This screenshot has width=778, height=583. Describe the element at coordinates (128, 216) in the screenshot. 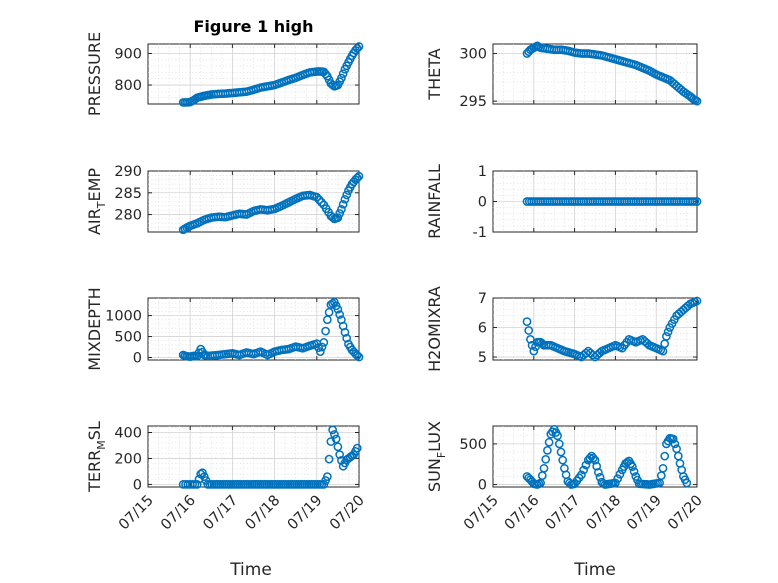

I see `y-tick-label: 280` at that location.